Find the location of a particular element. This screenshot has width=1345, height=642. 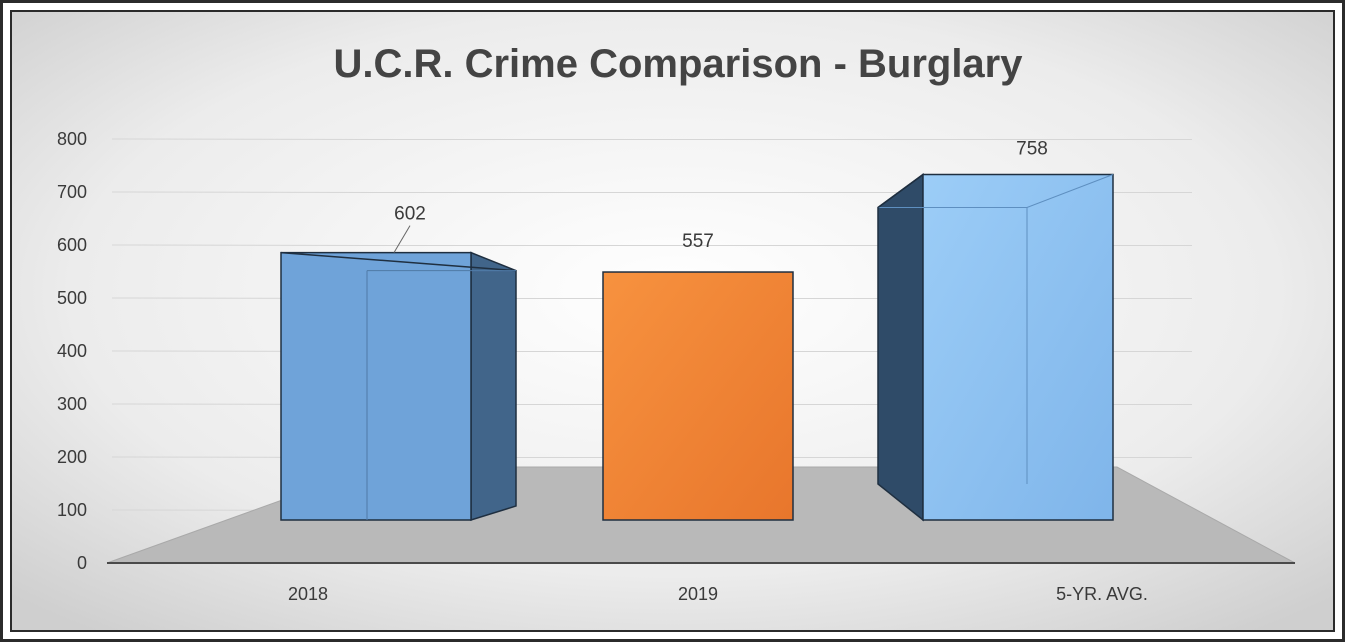

bar-5-yr-avg is located at coordinates (995, 347).